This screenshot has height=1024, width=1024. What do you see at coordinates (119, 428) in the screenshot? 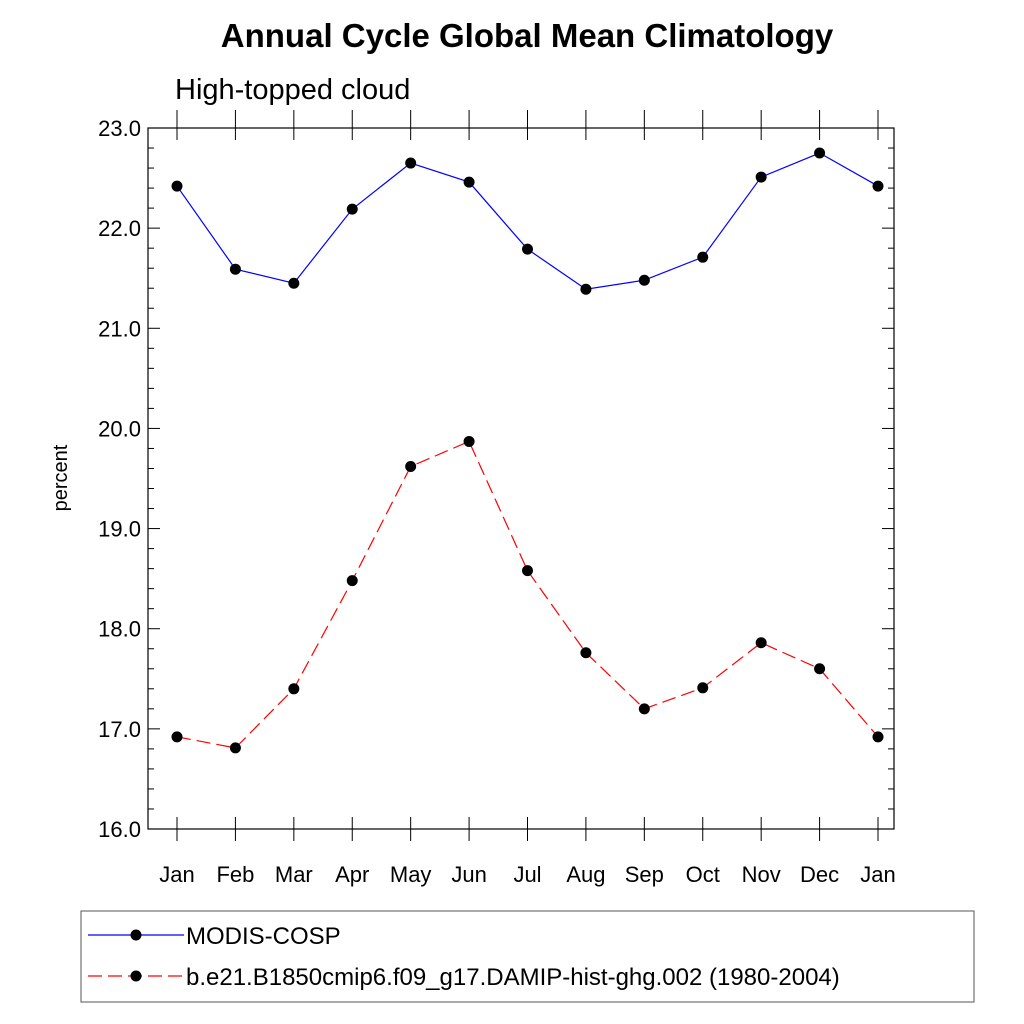
I see `y-tick-label: 20.0` at bounding box center [119, 428].